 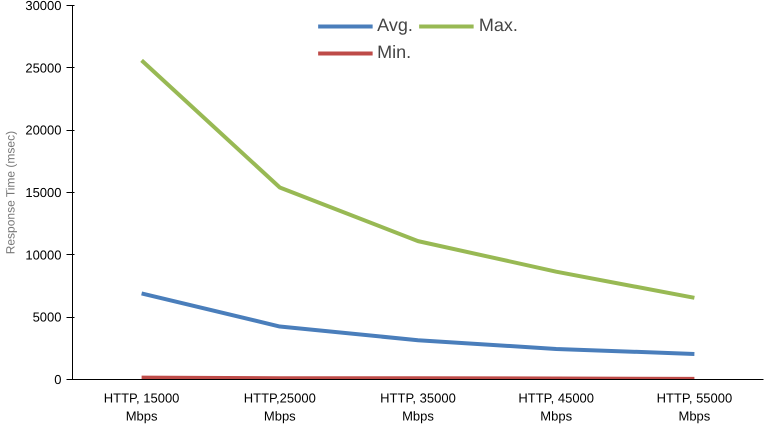 What do you see at coordinates (43, 254) in the screenshot?
I see `y-tick-label: 10000` at bounding box center [43, 254].